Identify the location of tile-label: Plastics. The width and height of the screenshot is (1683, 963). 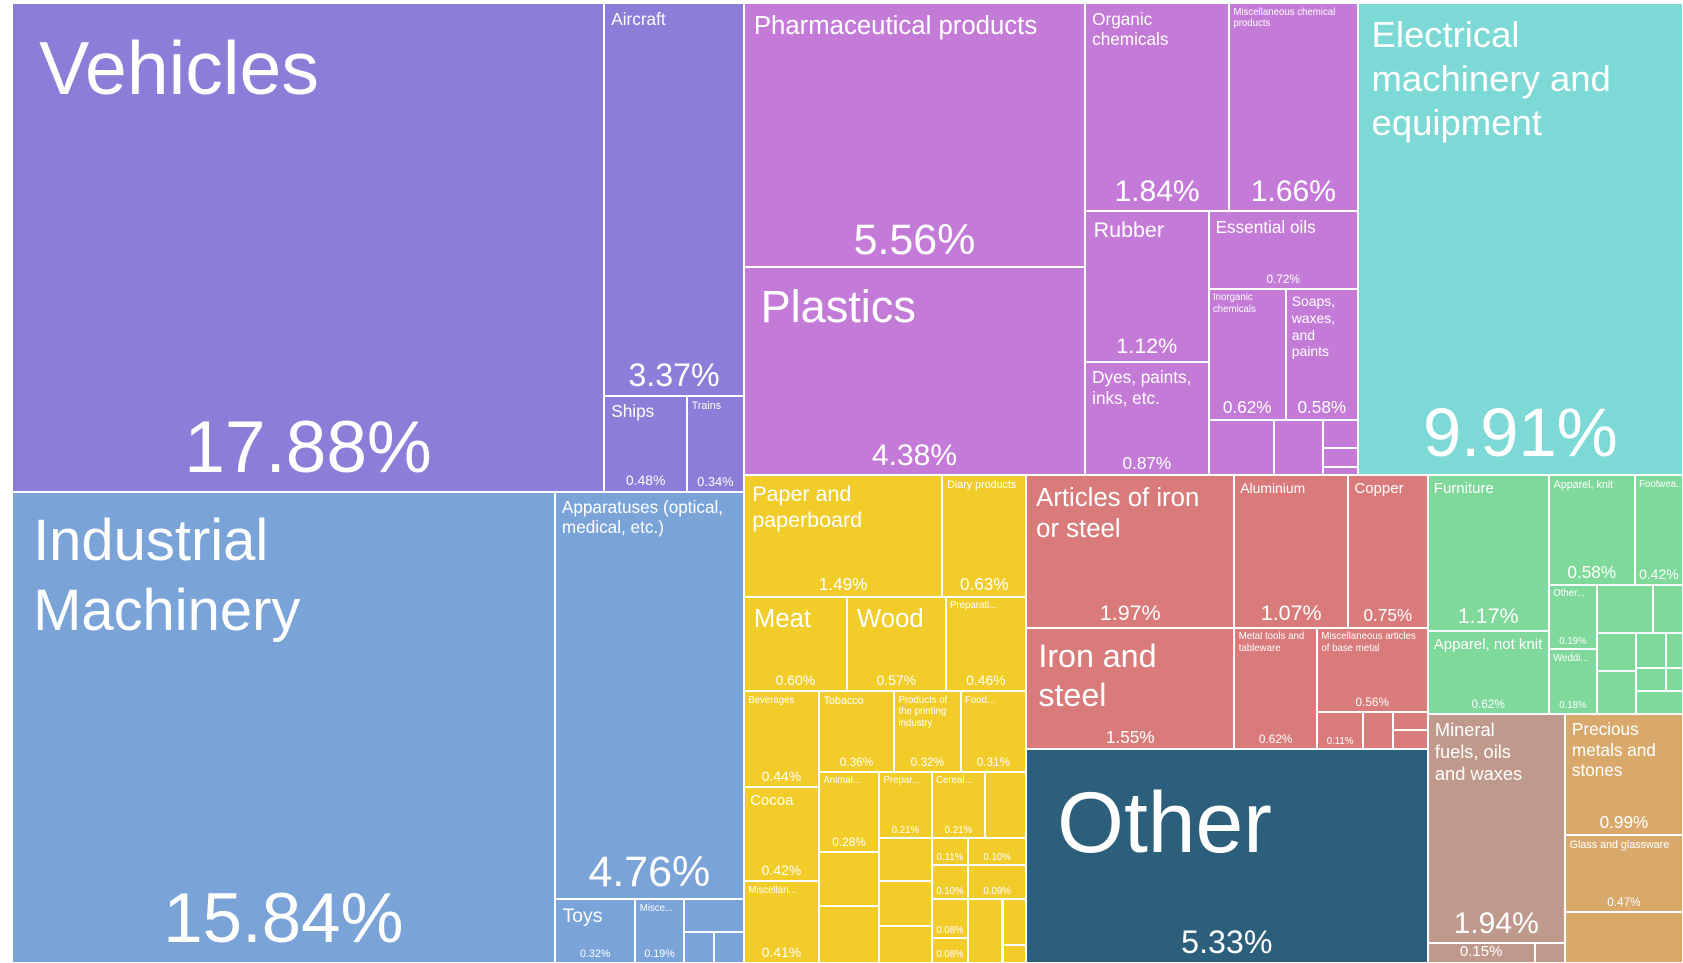
(838, 306).